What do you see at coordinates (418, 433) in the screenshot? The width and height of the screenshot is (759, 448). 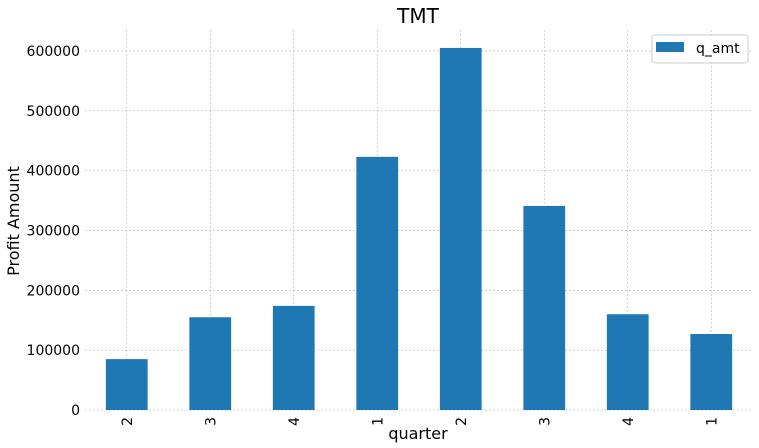 I see `x-axis-label: quarter` at bounding box center [418, 433].